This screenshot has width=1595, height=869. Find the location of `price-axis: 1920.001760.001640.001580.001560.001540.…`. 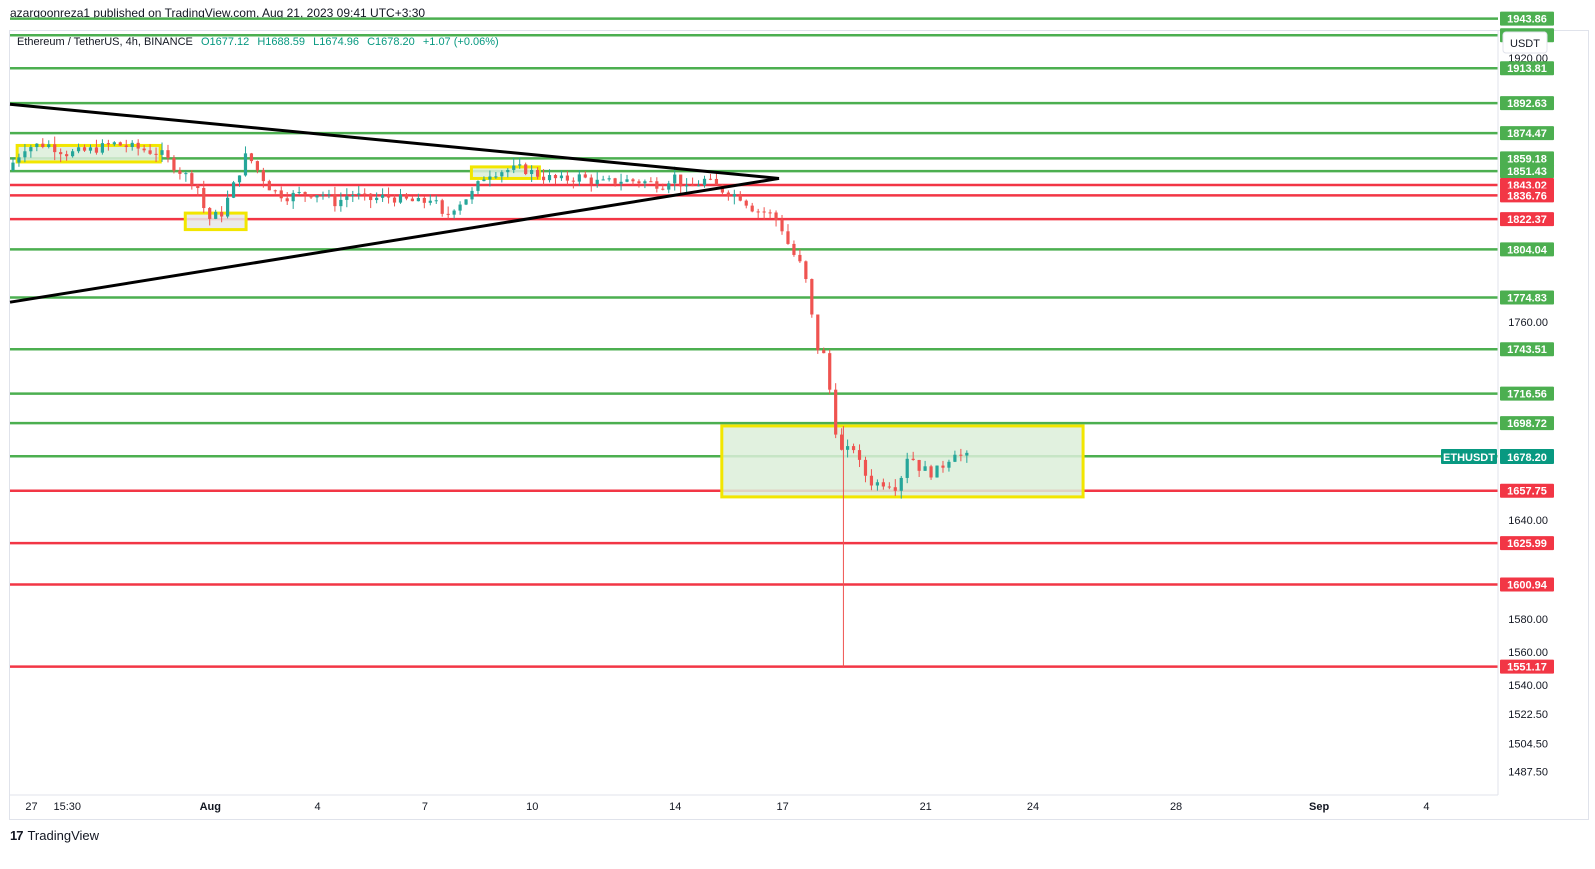

price-axis: 1920.001760.001640.001580.001560.001540.… is located at coordinates (1522, 413).